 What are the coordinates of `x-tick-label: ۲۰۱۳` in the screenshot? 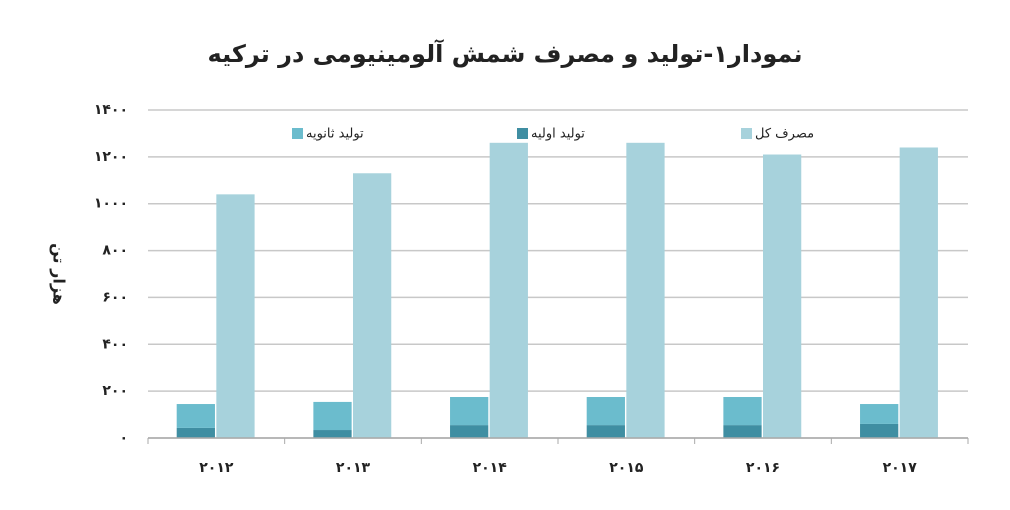 It's located at (353, 468).